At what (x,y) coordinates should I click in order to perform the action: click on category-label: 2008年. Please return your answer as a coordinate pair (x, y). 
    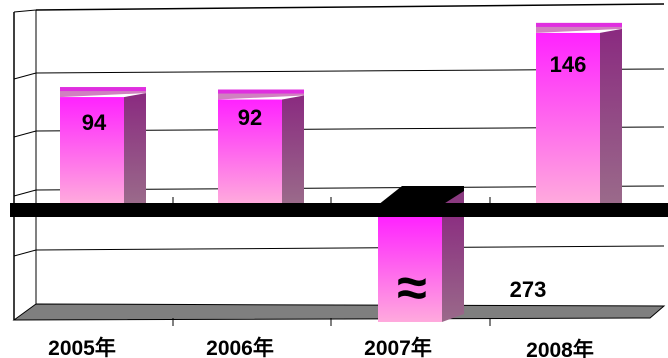
    Looking at the image, I should click on (560, 348).